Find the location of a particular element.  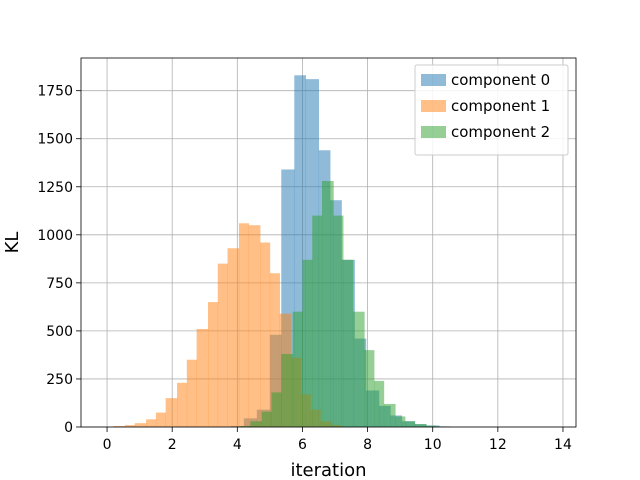

y-tick-label: 250 is located at coordinates (59, 380).